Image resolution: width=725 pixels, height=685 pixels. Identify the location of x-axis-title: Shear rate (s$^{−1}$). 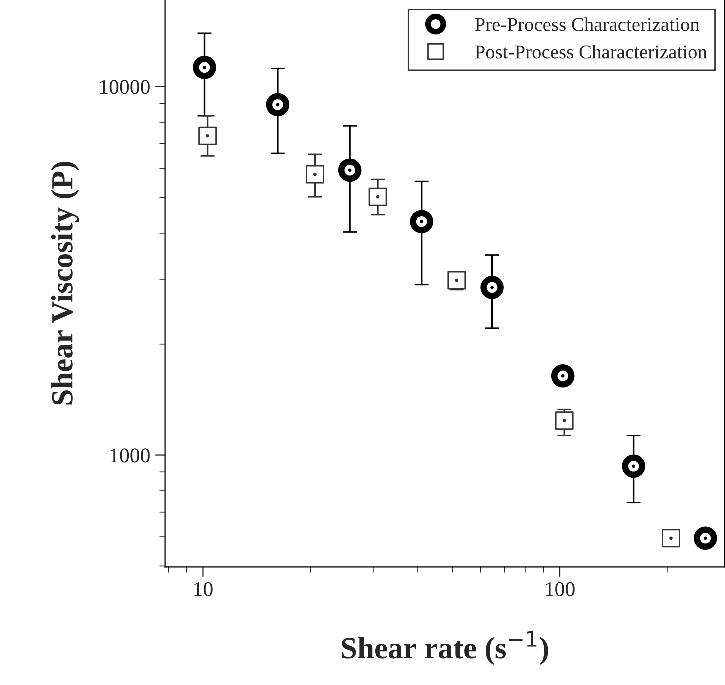
(445, 648).